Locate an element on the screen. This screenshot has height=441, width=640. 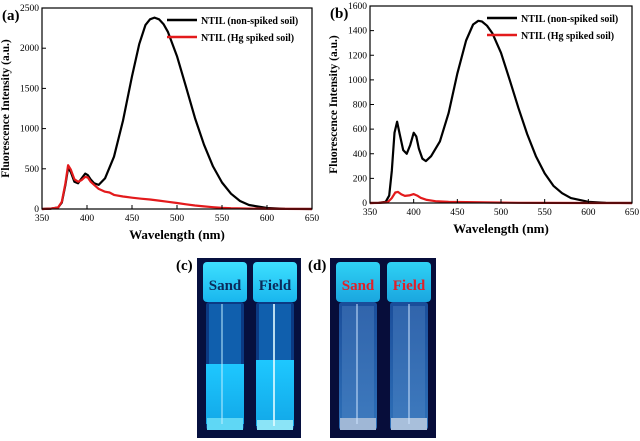
x-tick-label-b: 400 is located at coordinates (414, 213).